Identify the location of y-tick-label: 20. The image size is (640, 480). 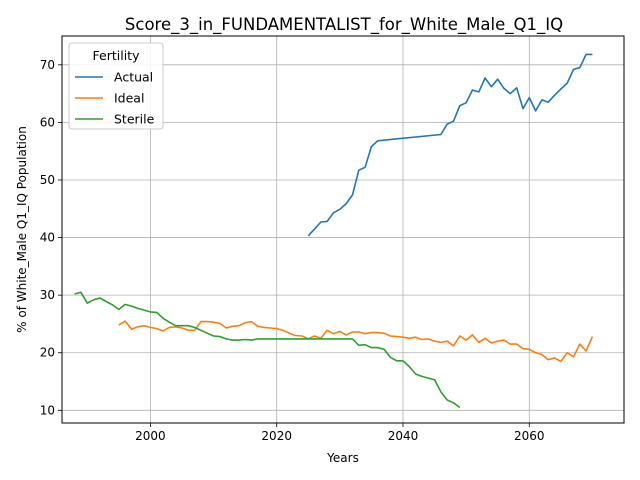
(47, 353).